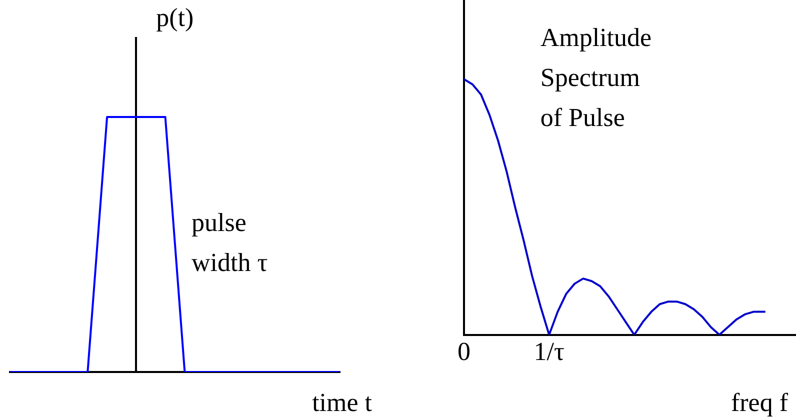  What do you see at coordinates (596, 77) in the screenshot?
I see `annotation: Amplitude Spectrum of Pulse` at bounding box center [596, 77].